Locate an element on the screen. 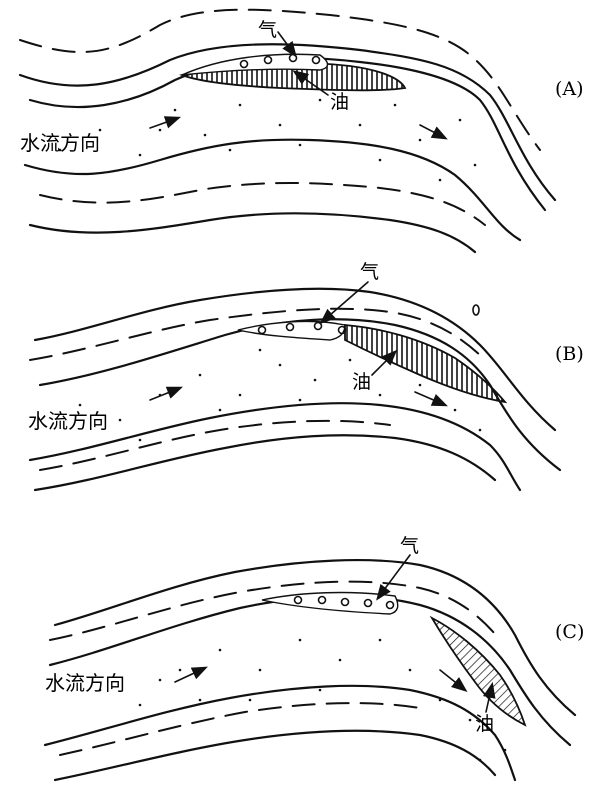 The image size is (607, 798). isolated-bubble-b is located at coordinates (476, 310).